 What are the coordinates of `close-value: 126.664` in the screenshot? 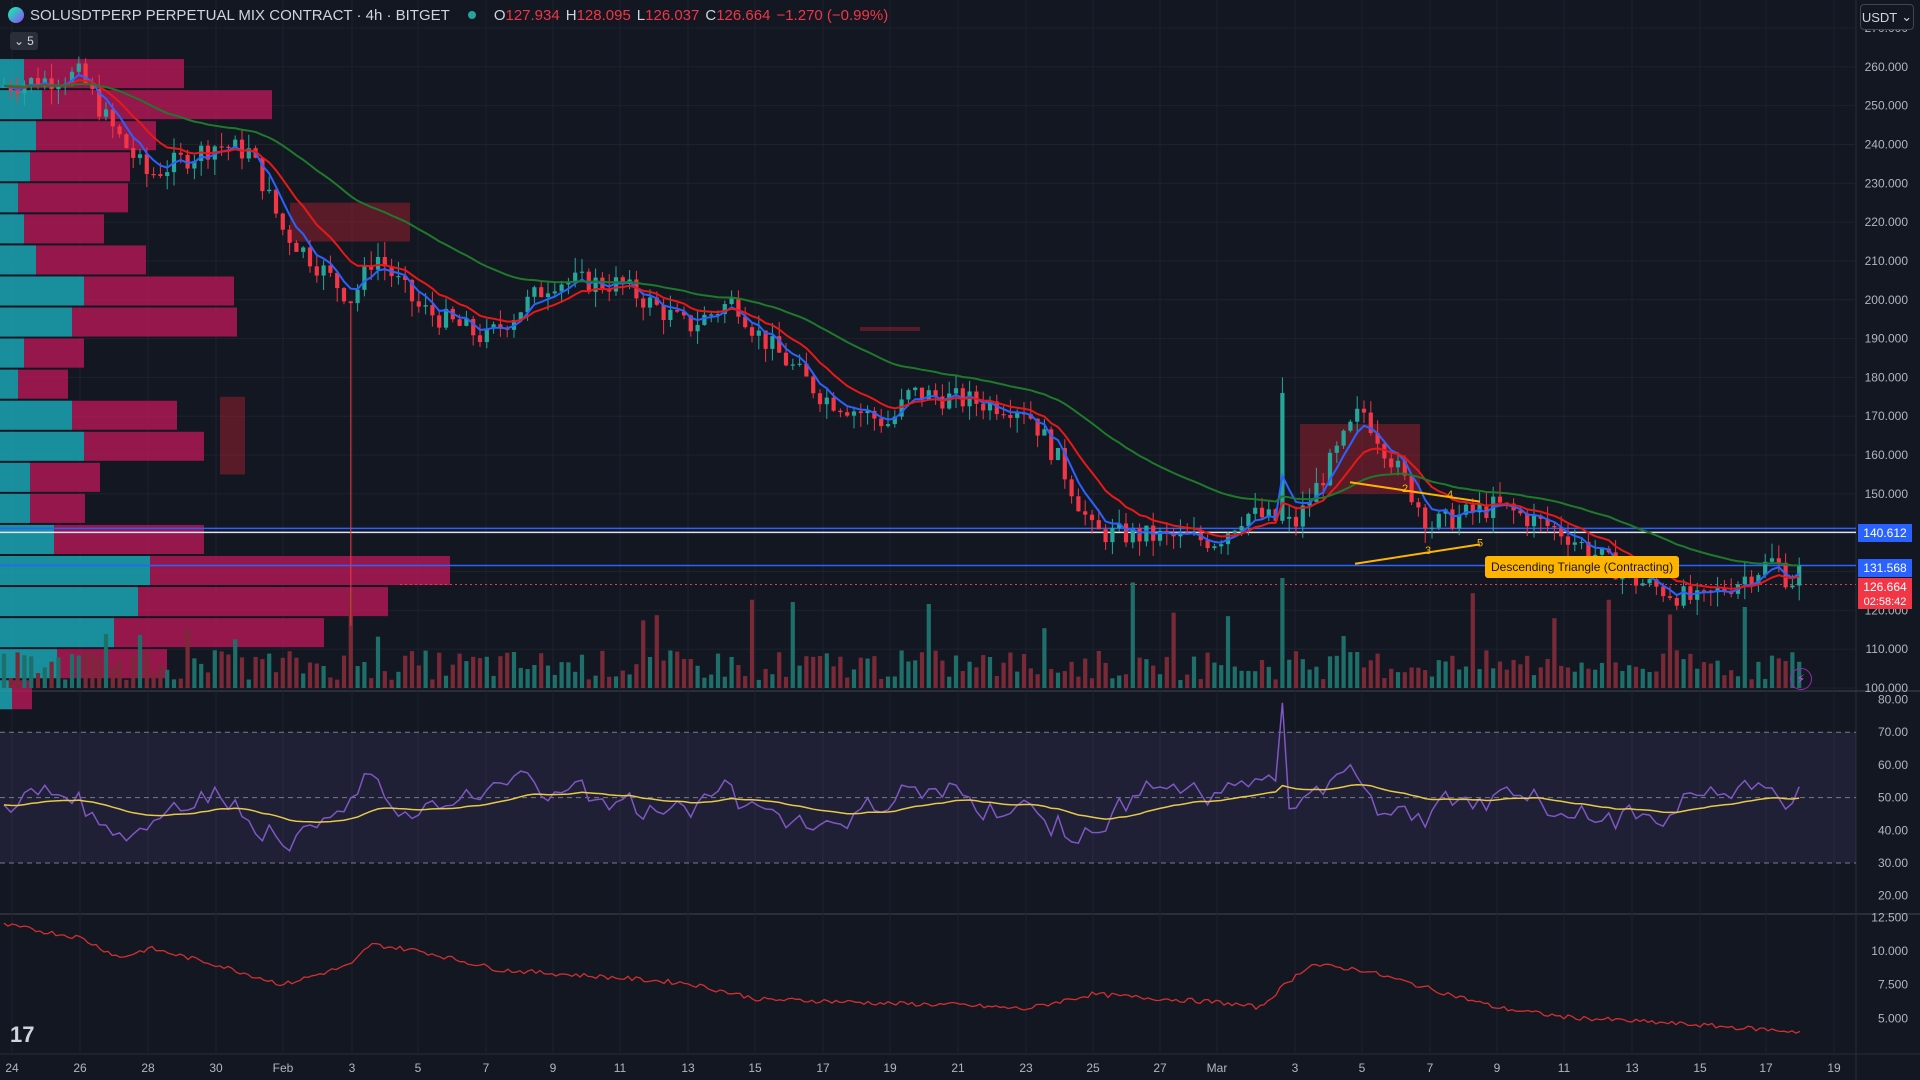 It's located at (743, 15).